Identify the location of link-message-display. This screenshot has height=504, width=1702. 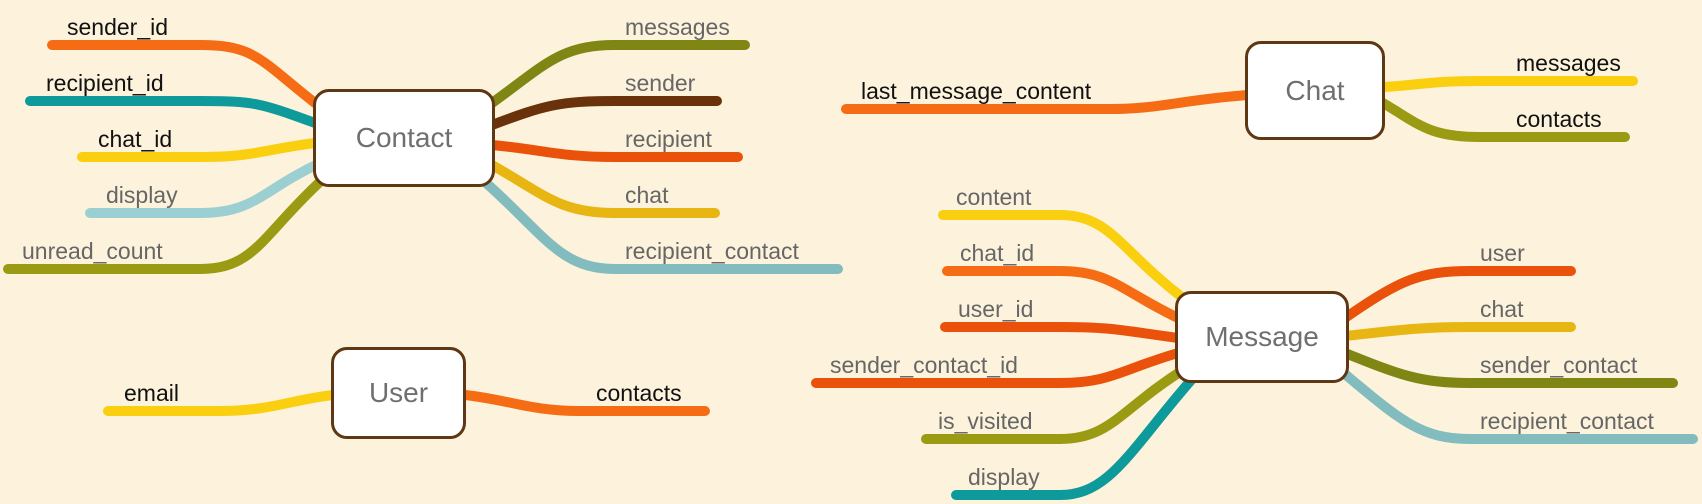
(1074, 436).